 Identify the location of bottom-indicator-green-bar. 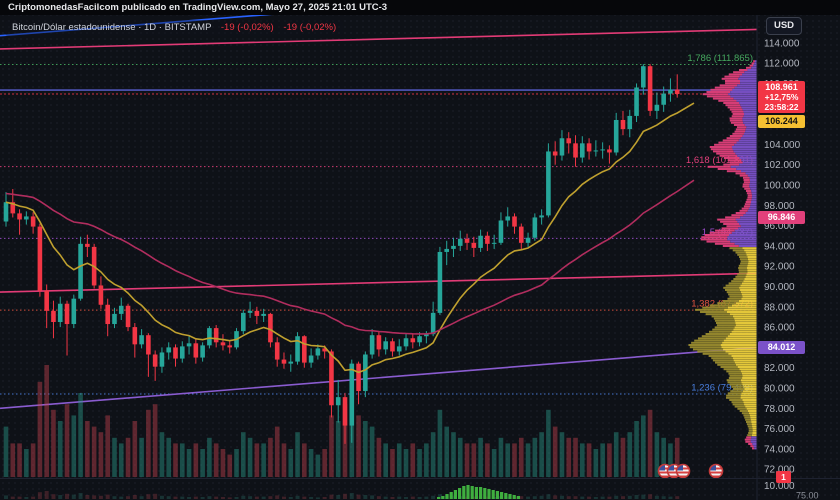
(468, 492).